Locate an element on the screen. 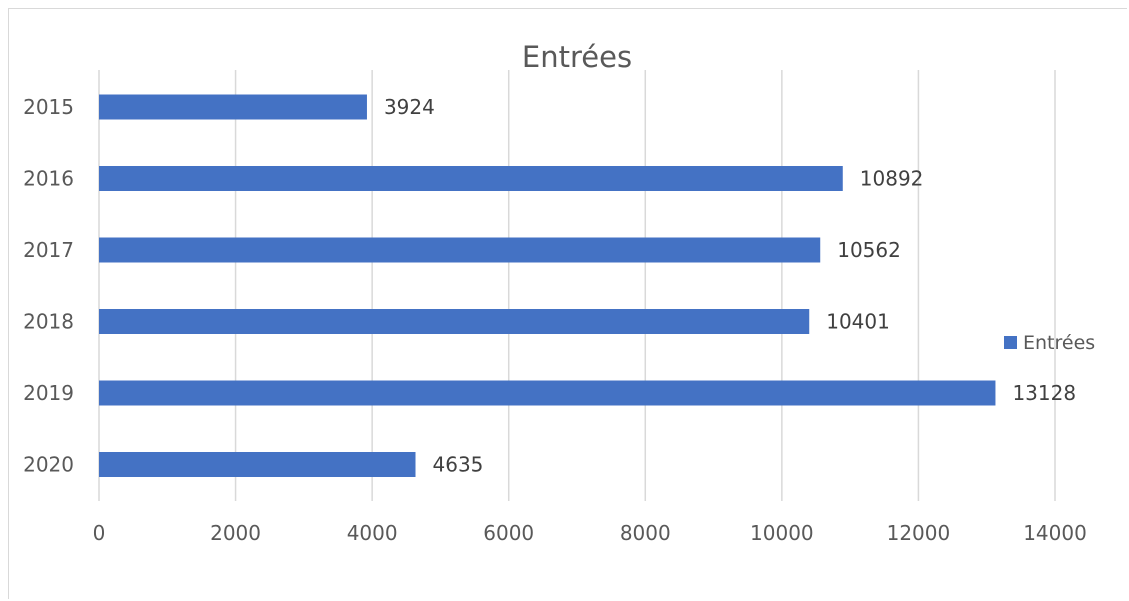 The image size is (1129, 601). data-label-2018: 10401 is located at coordinates (858, 322).